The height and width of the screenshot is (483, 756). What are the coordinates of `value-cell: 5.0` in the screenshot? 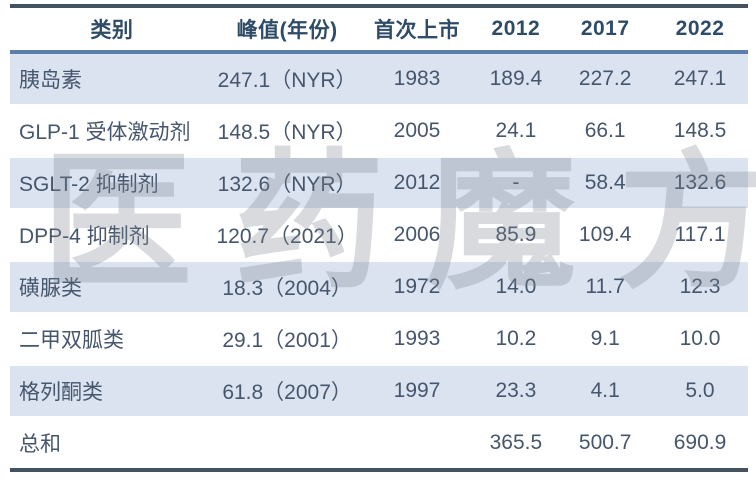 It's located at (700, 391).